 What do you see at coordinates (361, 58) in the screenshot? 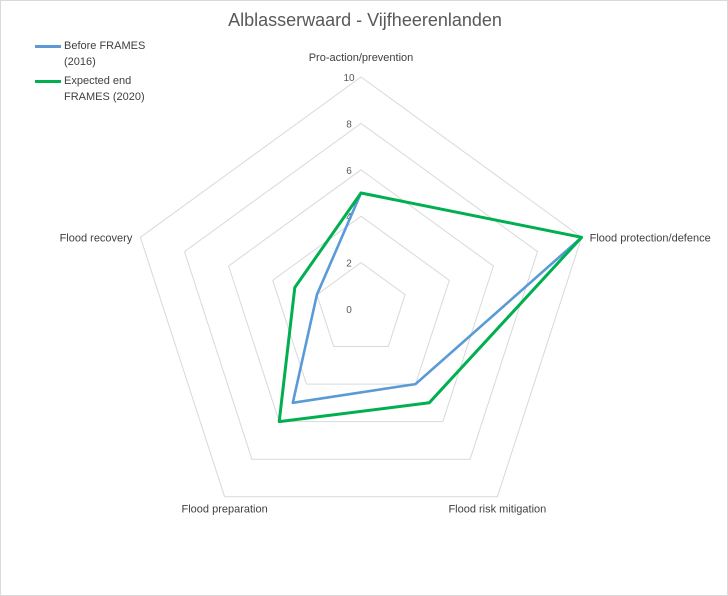
I see `axis-label: Pro-action/prevention` at bounding box center [361, 58].